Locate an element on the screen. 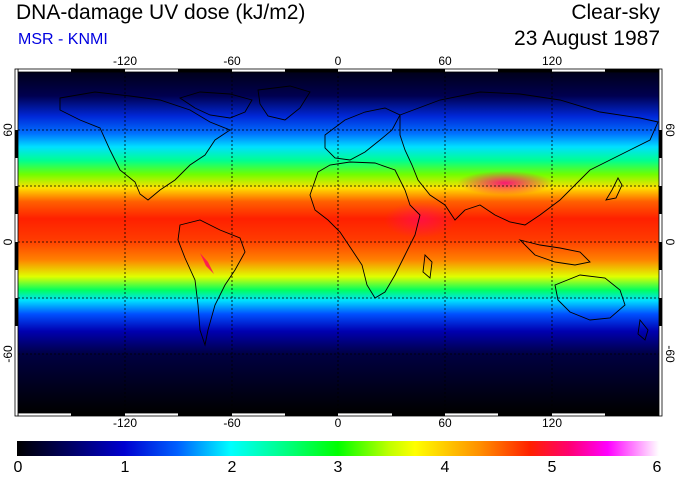 The height and width of the screenshot is (480, 678). andes-hotspot is located at coordinates (207, 263).